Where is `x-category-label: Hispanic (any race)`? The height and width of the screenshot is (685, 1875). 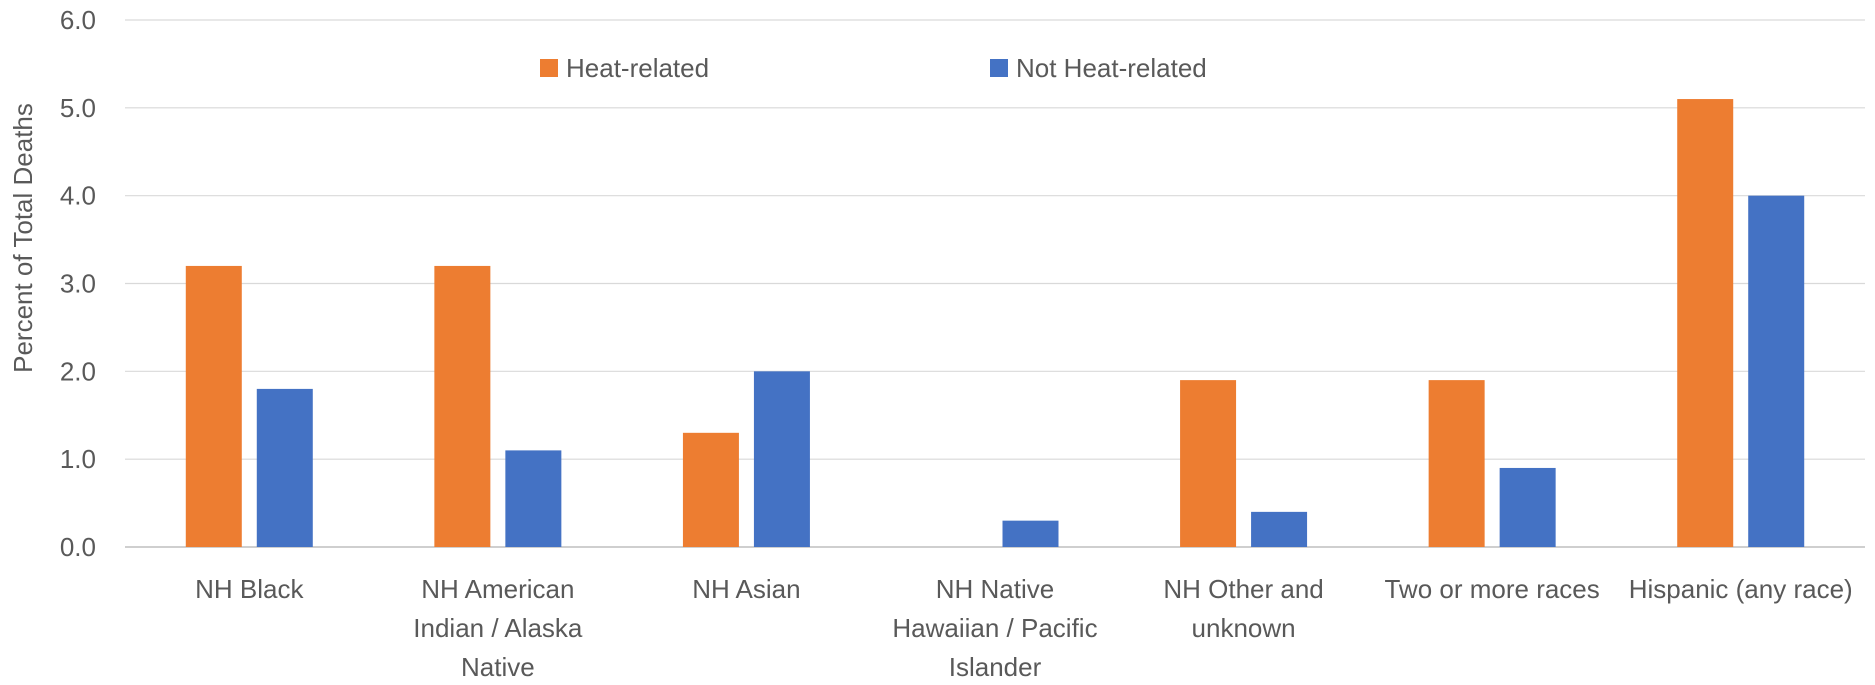
x-category-label: Hispanic (any race) is located at coordinates (1741, 589).